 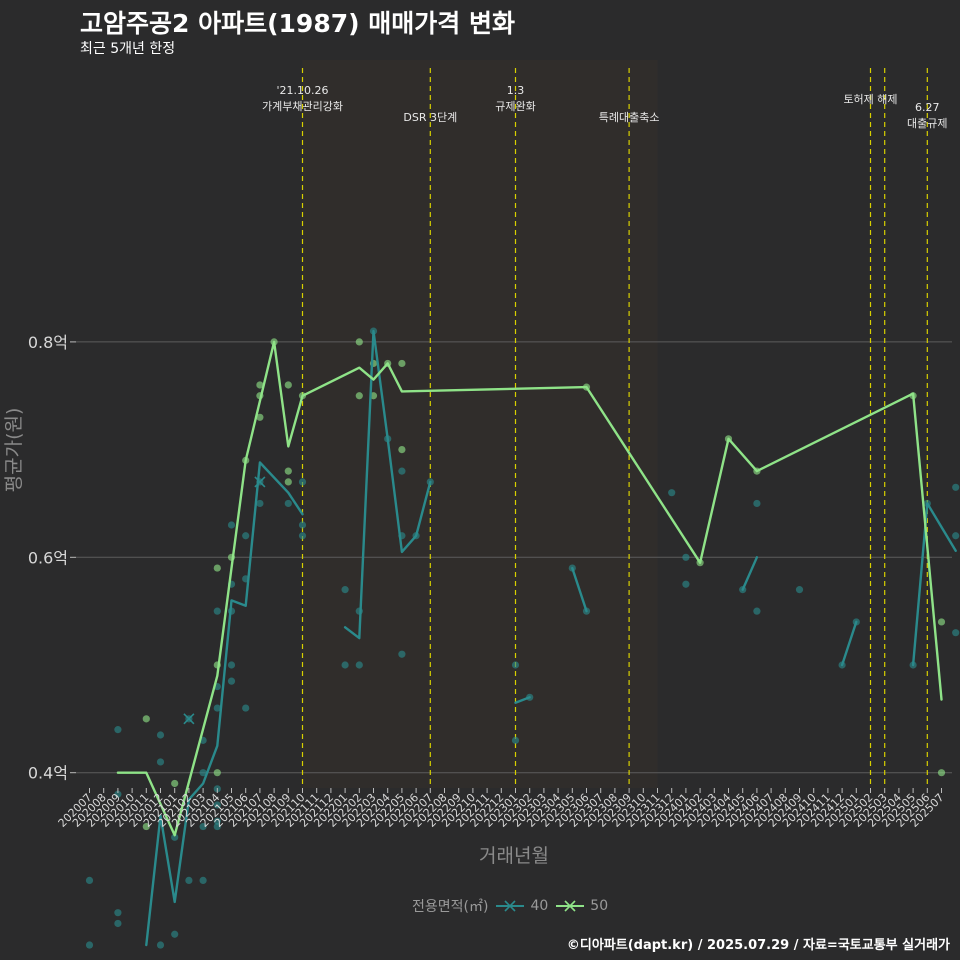 What do you see at coordinates (629, 117) in the screenshot?
I see `event-label: 특례대출축소` at bounding box center [629, 117].